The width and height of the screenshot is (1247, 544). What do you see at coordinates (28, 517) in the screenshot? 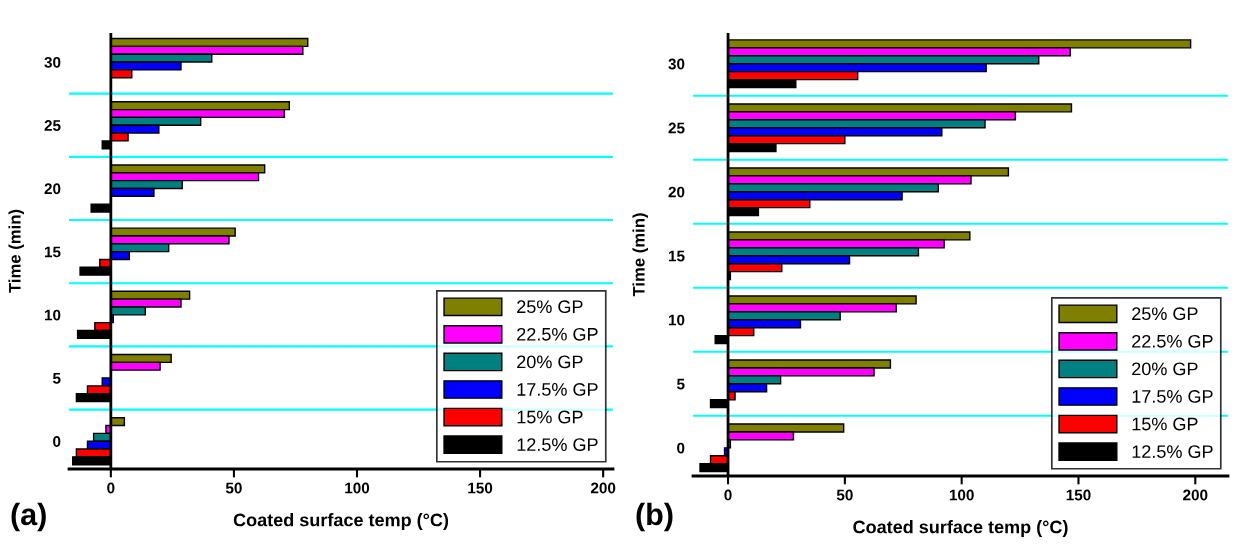
I see `text: (a)` at bounding box center [28, 517].